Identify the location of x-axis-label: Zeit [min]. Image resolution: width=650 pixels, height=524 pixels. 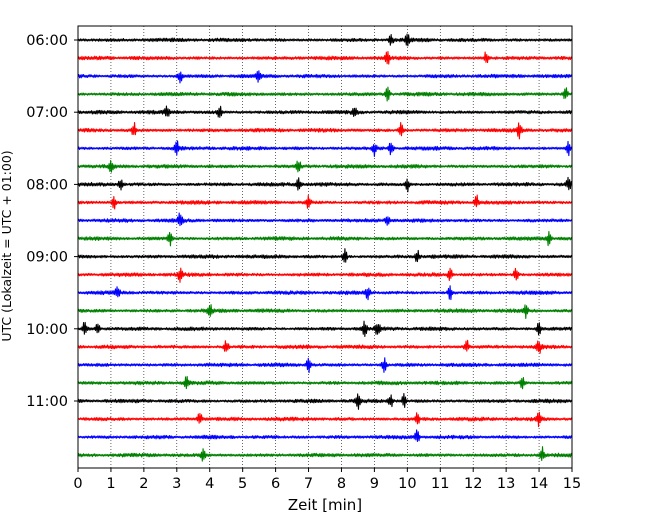
(325, 505).